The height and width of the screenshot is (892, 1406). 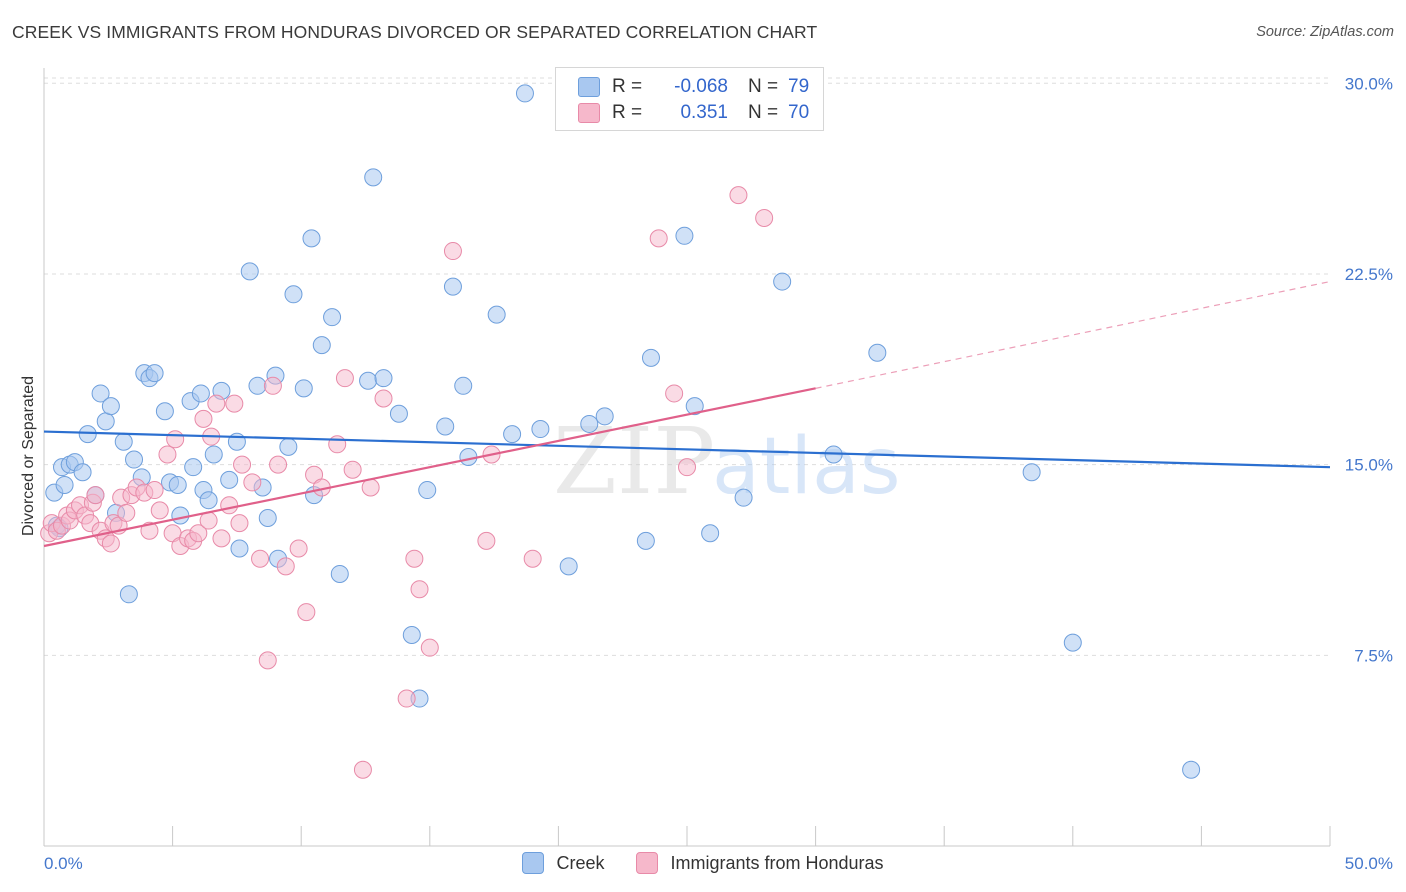 I want to click on x-tick-label: 0.0%, so click(x=63, y=863).